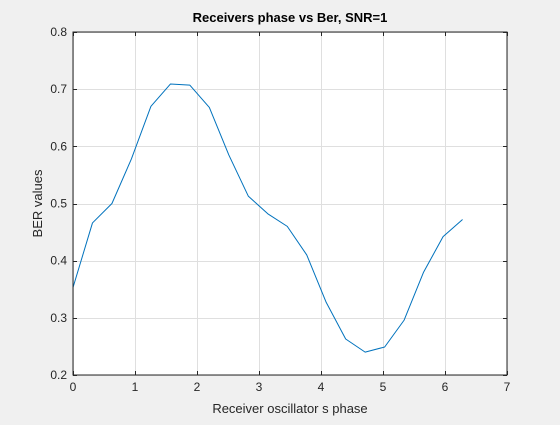 Image resolution: width=560 pixels, height=425 pixels. I want to click on x-tick-label: 7, so click(507, 387).